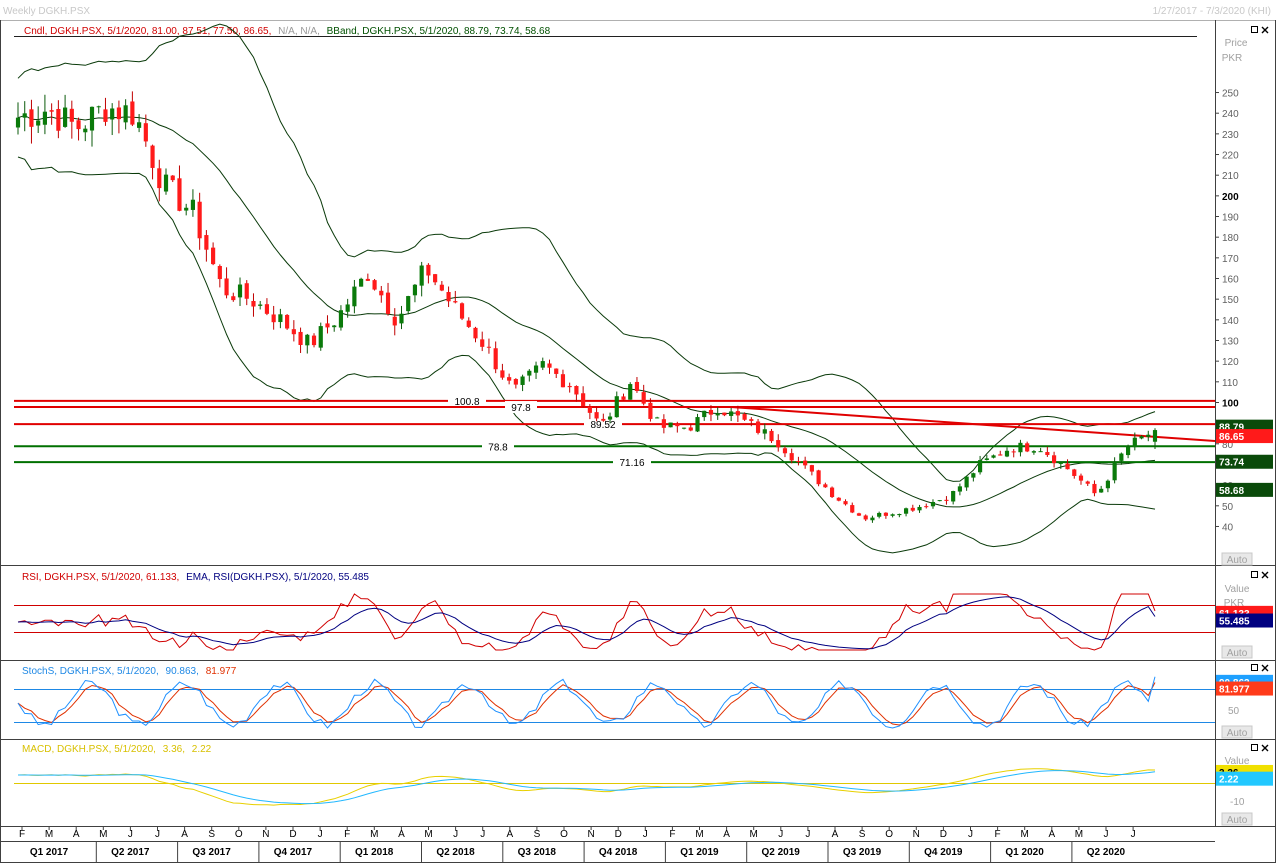 Image resolution: width=1276 pixels, height=863 pixels. What do you see at coordinates (1260, 575) in the screenshot?
I see `rsi-panel-controls` at bounding box center [1260, 575].